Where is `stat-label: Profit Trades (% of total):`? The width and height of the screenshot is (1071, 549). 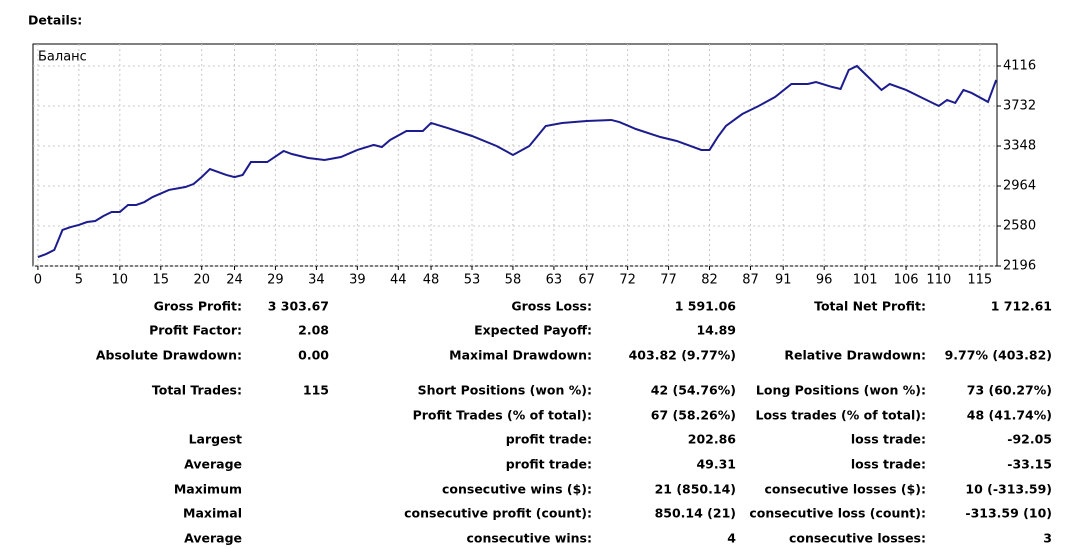
stat-label: Profit Trades (% of total): is located at coordinates (502, 415).